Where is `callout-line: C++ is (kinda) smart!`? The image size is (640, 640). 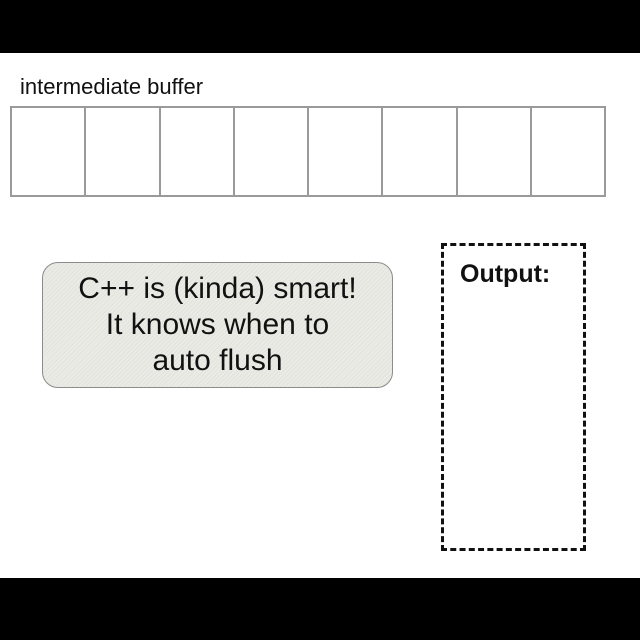 callout-line: C++ is (kinda) smart! is located at coordinates (217, 288).